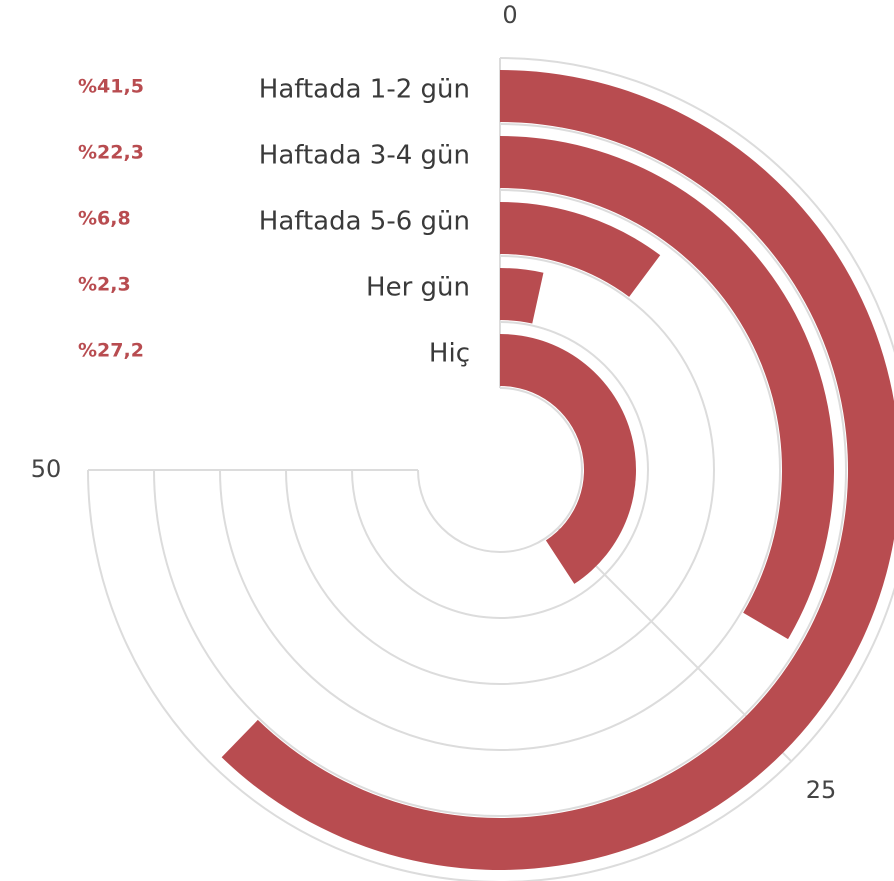 The height and width of the screenshot is (881, 894). I want to click on tick-label: 25, so click(821, 790).